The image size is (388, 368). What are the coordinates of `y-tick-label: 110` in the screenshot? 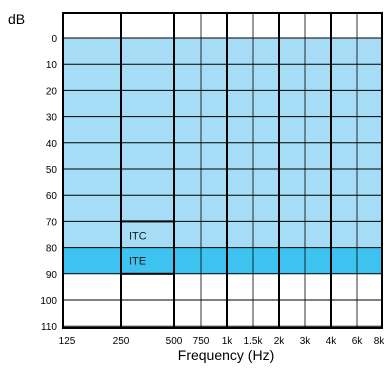 It's located at (49, 327).